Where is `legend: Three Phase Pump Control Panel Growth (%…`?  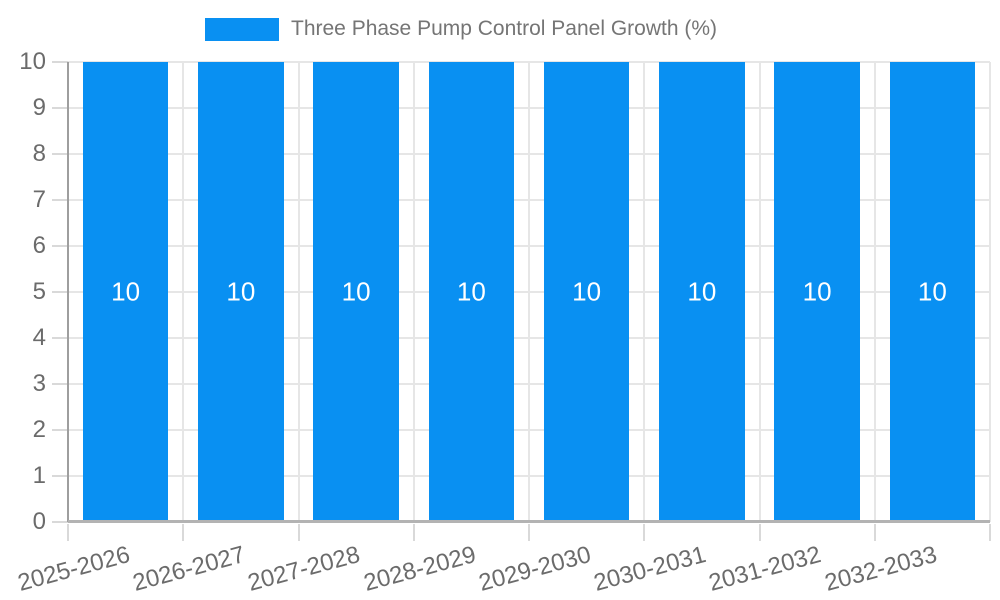
legend: Three Phase Pump Control Panel Growth (%… is located at coordinates (461, 29).